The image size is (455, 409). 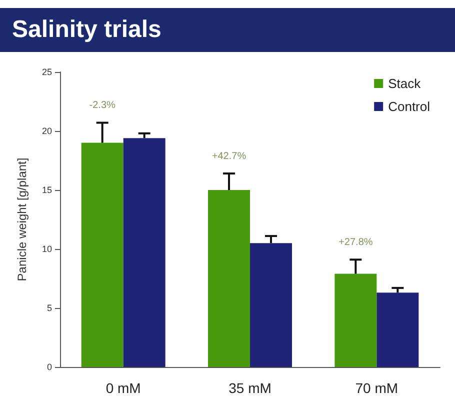 What do you see at coordinates (227, 30) in the screenshot?
I see `chart-title: Salinity trials` at bounding box center [227, 30].